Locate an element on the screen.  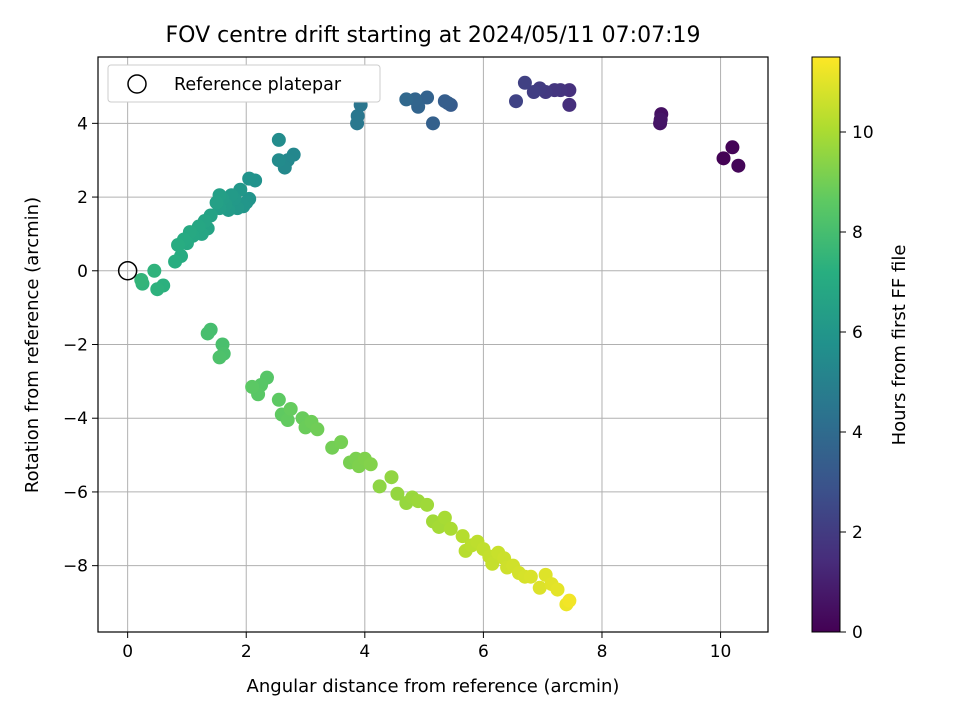
colorbar: 0 2 4 6 8 10 Hours from first FF file is located at coordinates (860, 349).